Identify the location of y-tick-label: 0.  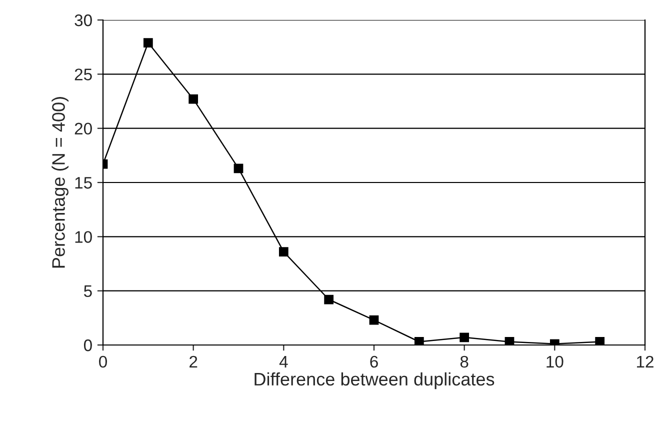
(88, 345).